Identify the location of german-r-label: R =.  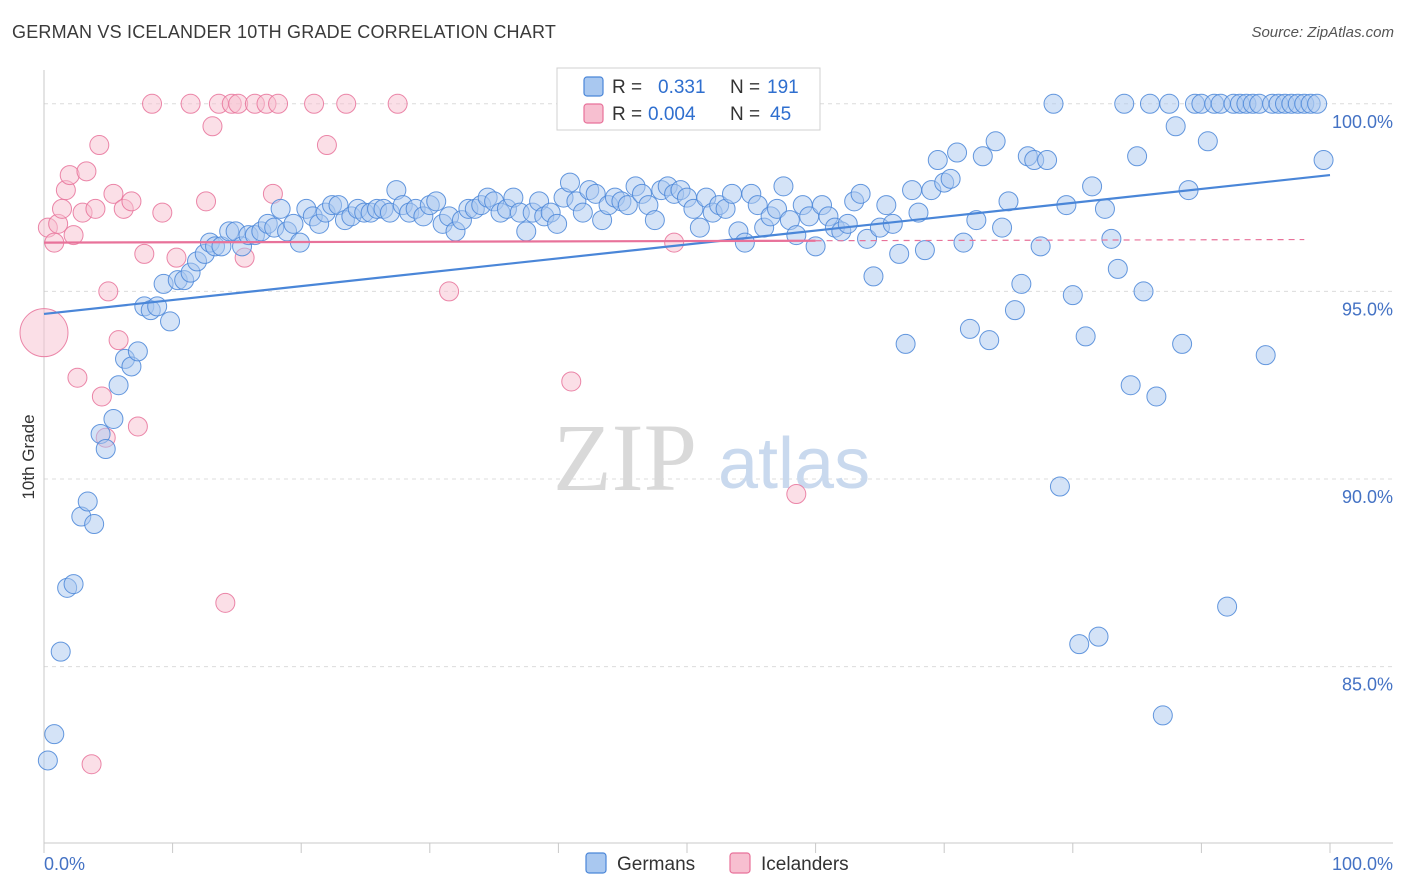
(627, 87).